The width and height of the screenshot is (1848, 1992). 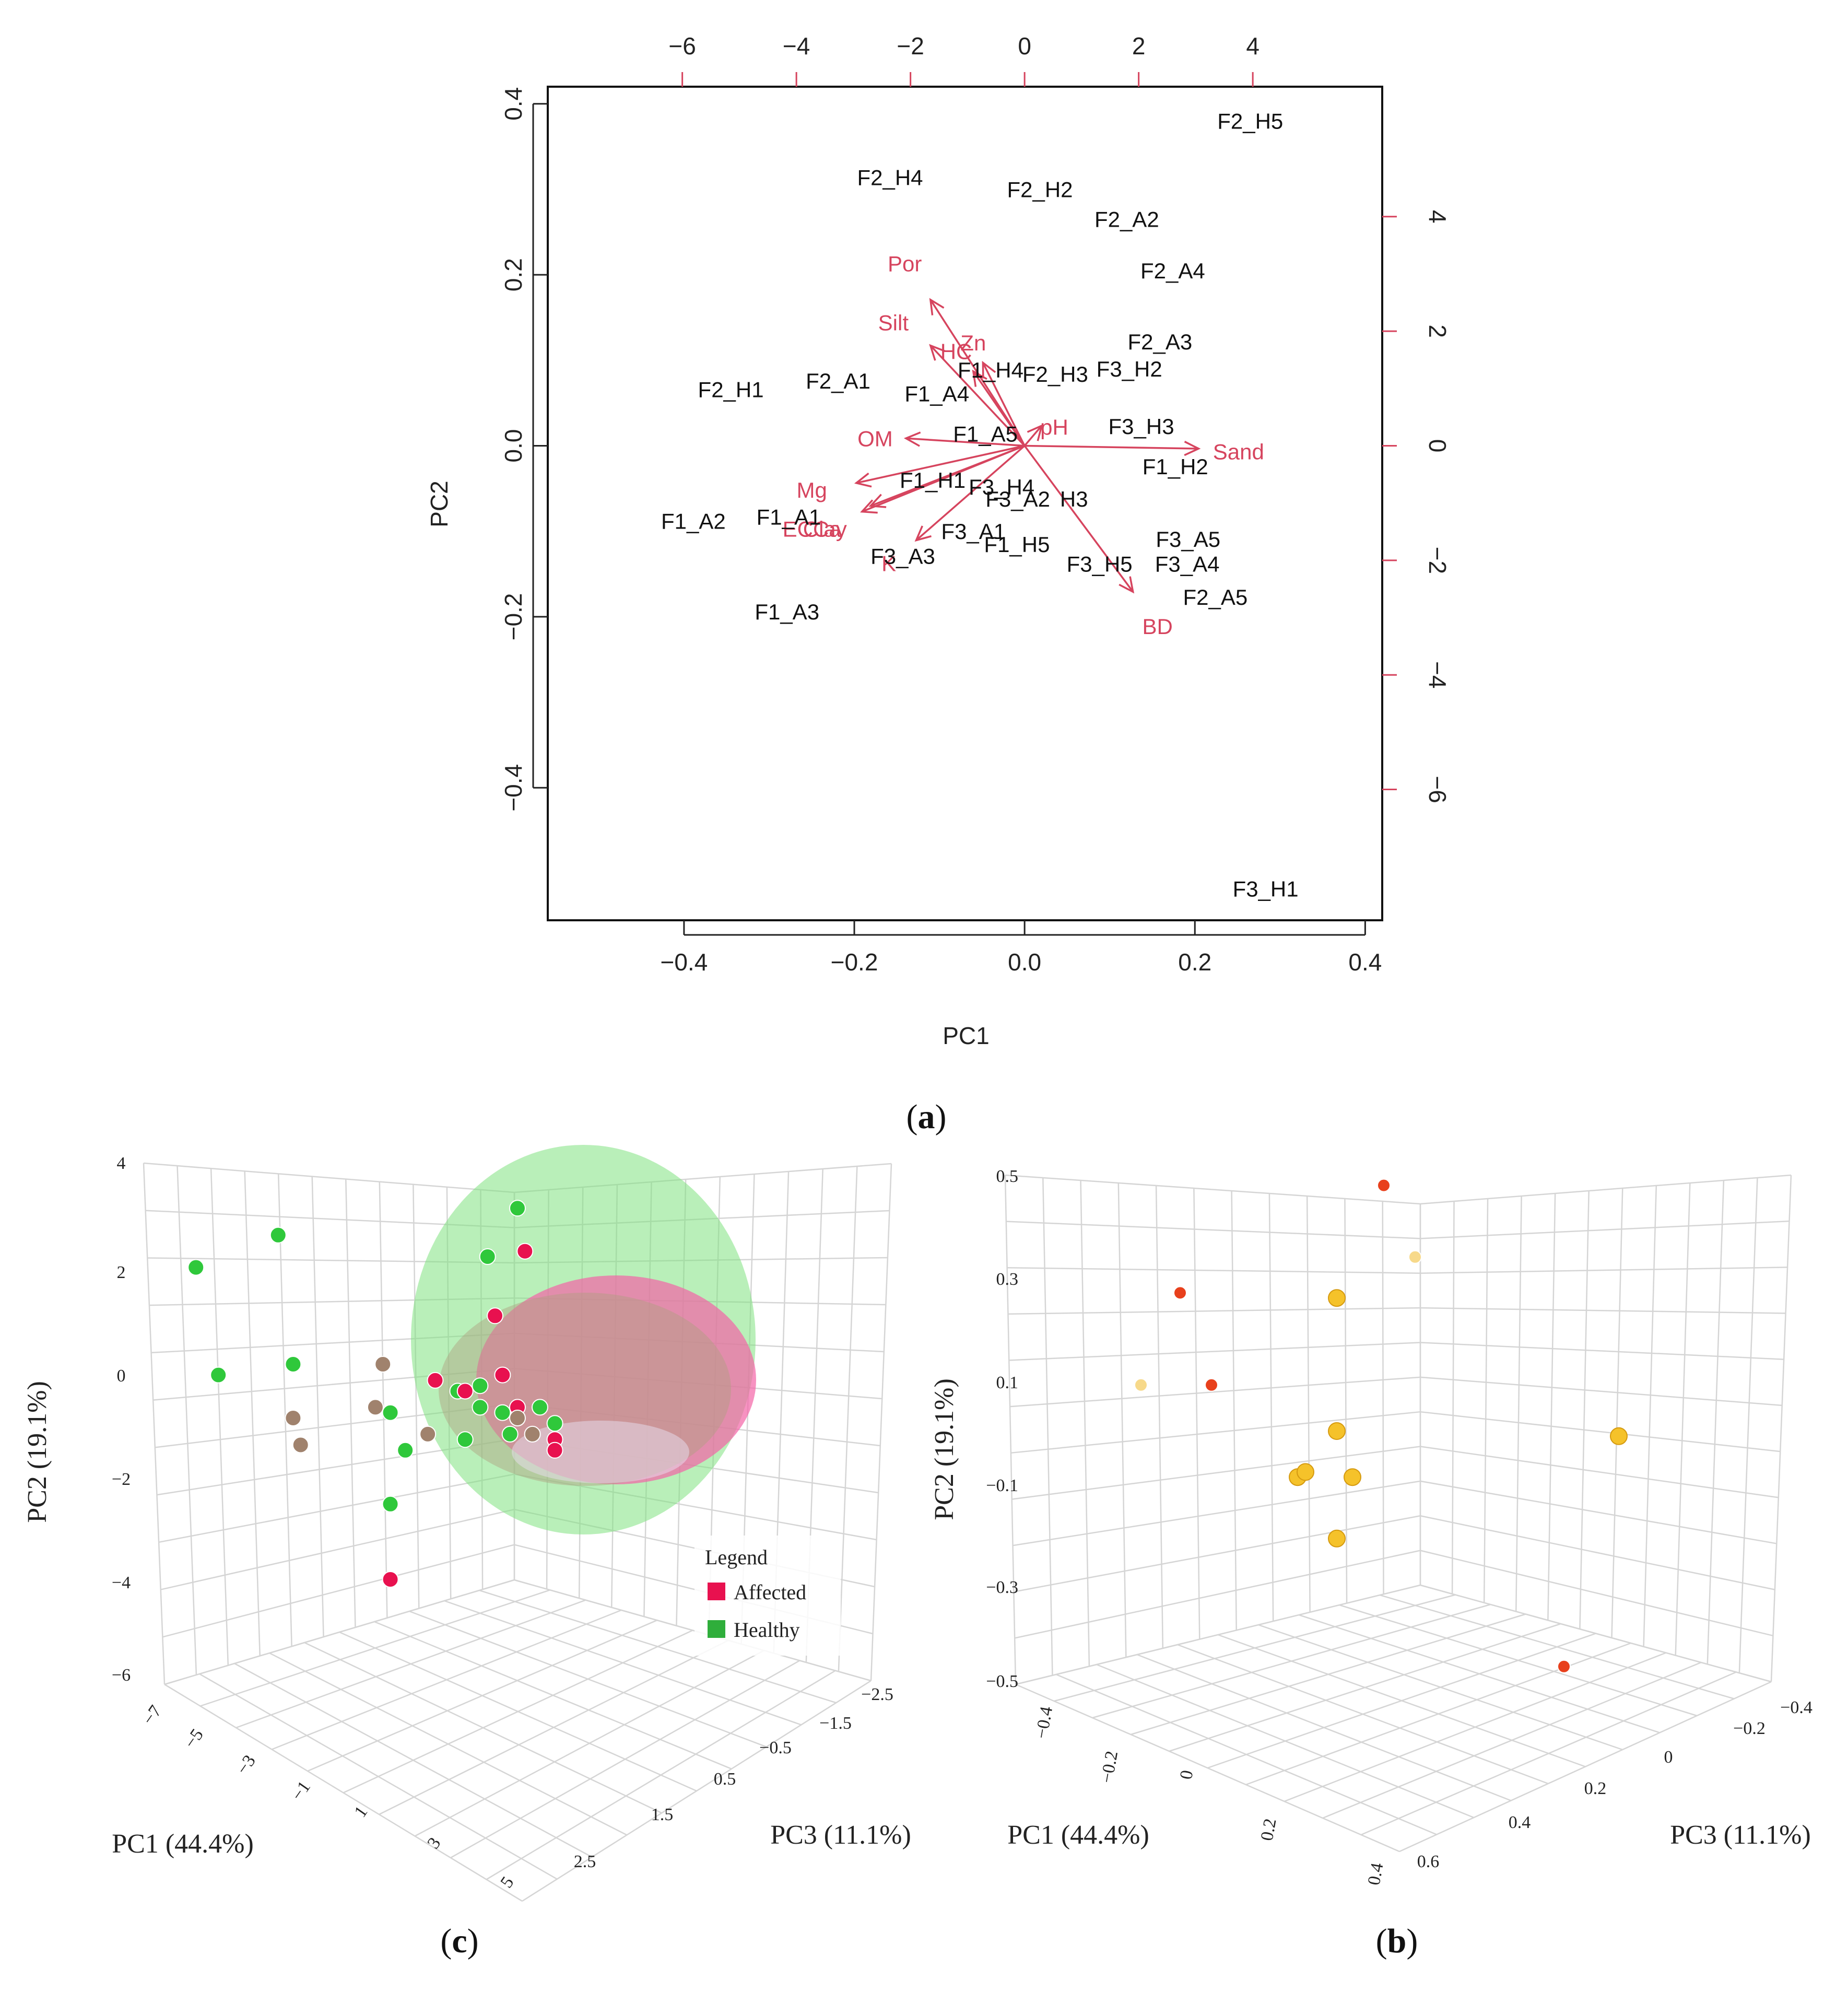 What do you see at coordinates (944, 1449) in the screenshot?
I see `panel-b-y-axis-label: PC2 (19.1%)` at bounding box center [944, 1449].